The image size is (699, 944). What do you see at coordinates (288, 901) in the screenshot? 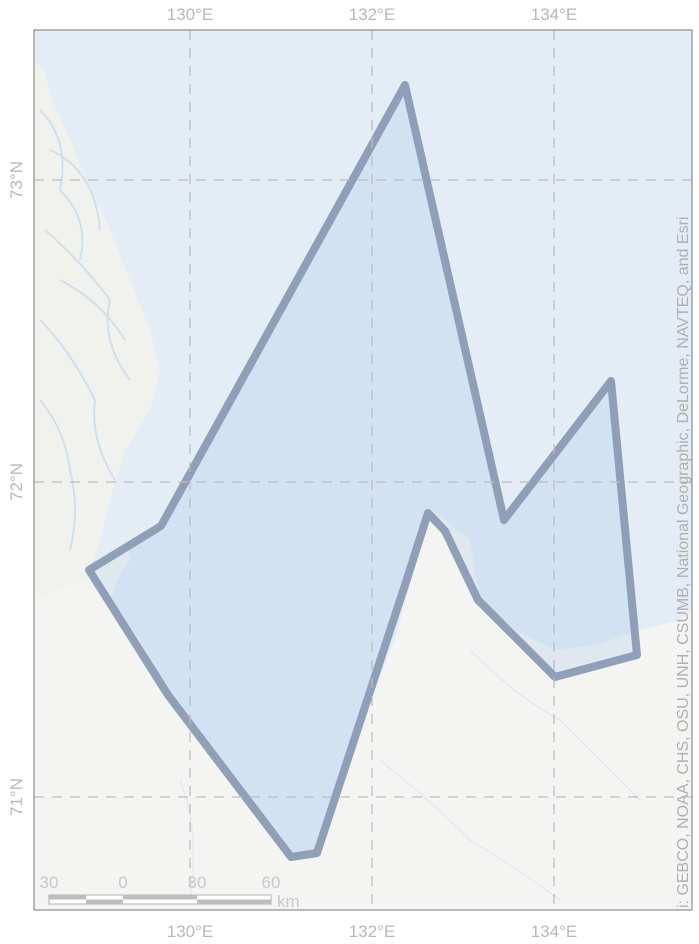
I see `scale-unit: km` at bounding box center [288, 901].